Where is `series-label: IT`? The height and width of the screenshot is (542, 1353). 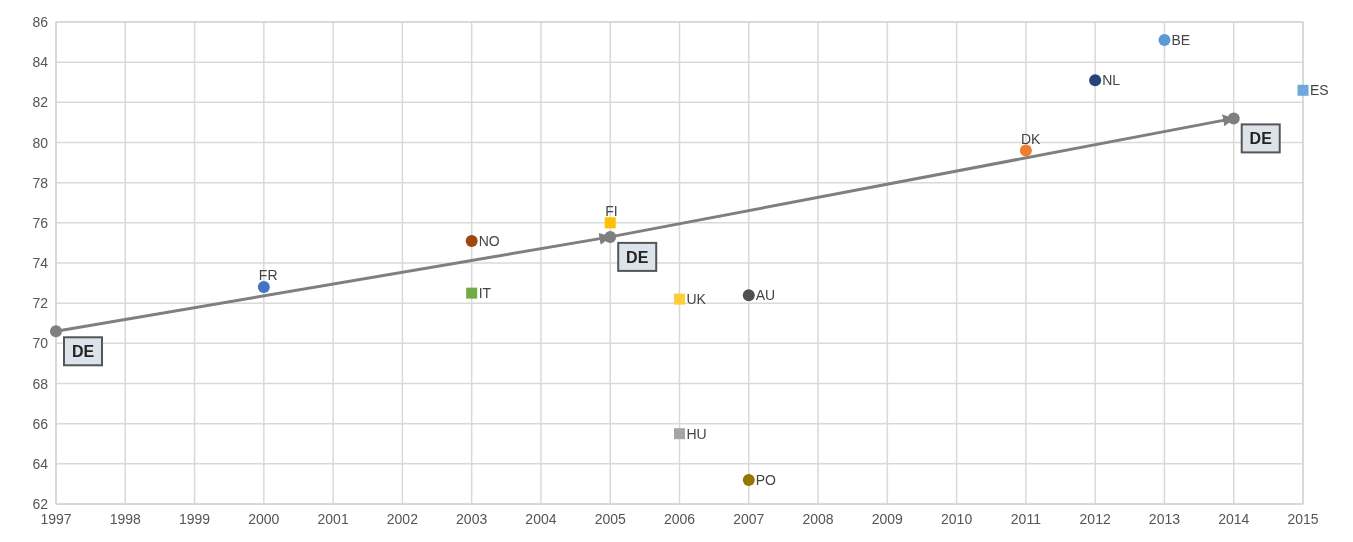
series-label: IT is located at coordinates (485, 293).